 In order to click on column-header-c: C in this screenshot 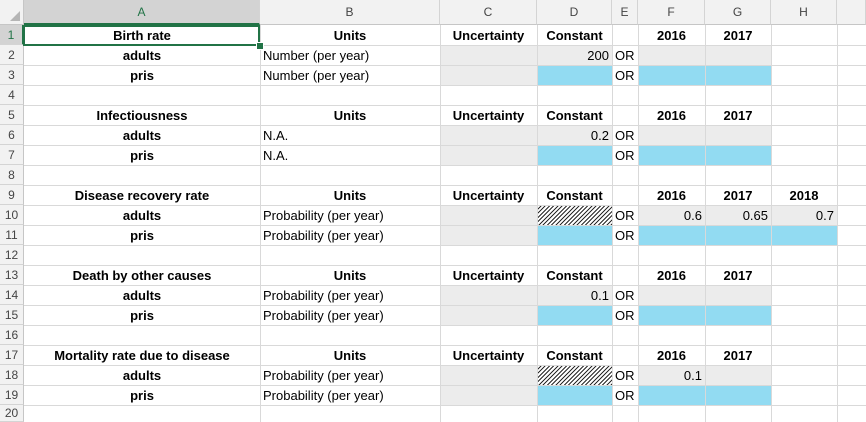, I will do `click(488, 12)`.